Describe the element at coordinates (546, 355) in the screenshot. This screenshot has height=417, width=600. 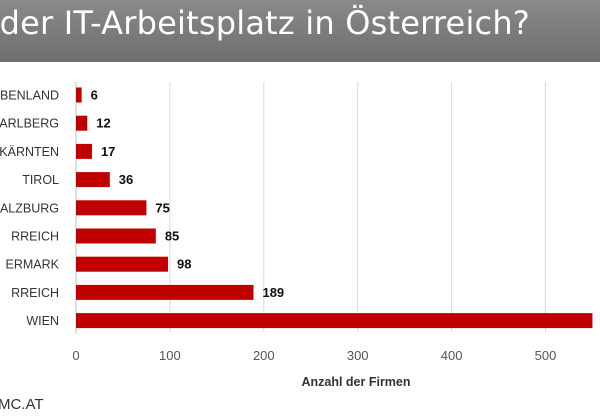
I see `x-tick-label: 500` at that location.